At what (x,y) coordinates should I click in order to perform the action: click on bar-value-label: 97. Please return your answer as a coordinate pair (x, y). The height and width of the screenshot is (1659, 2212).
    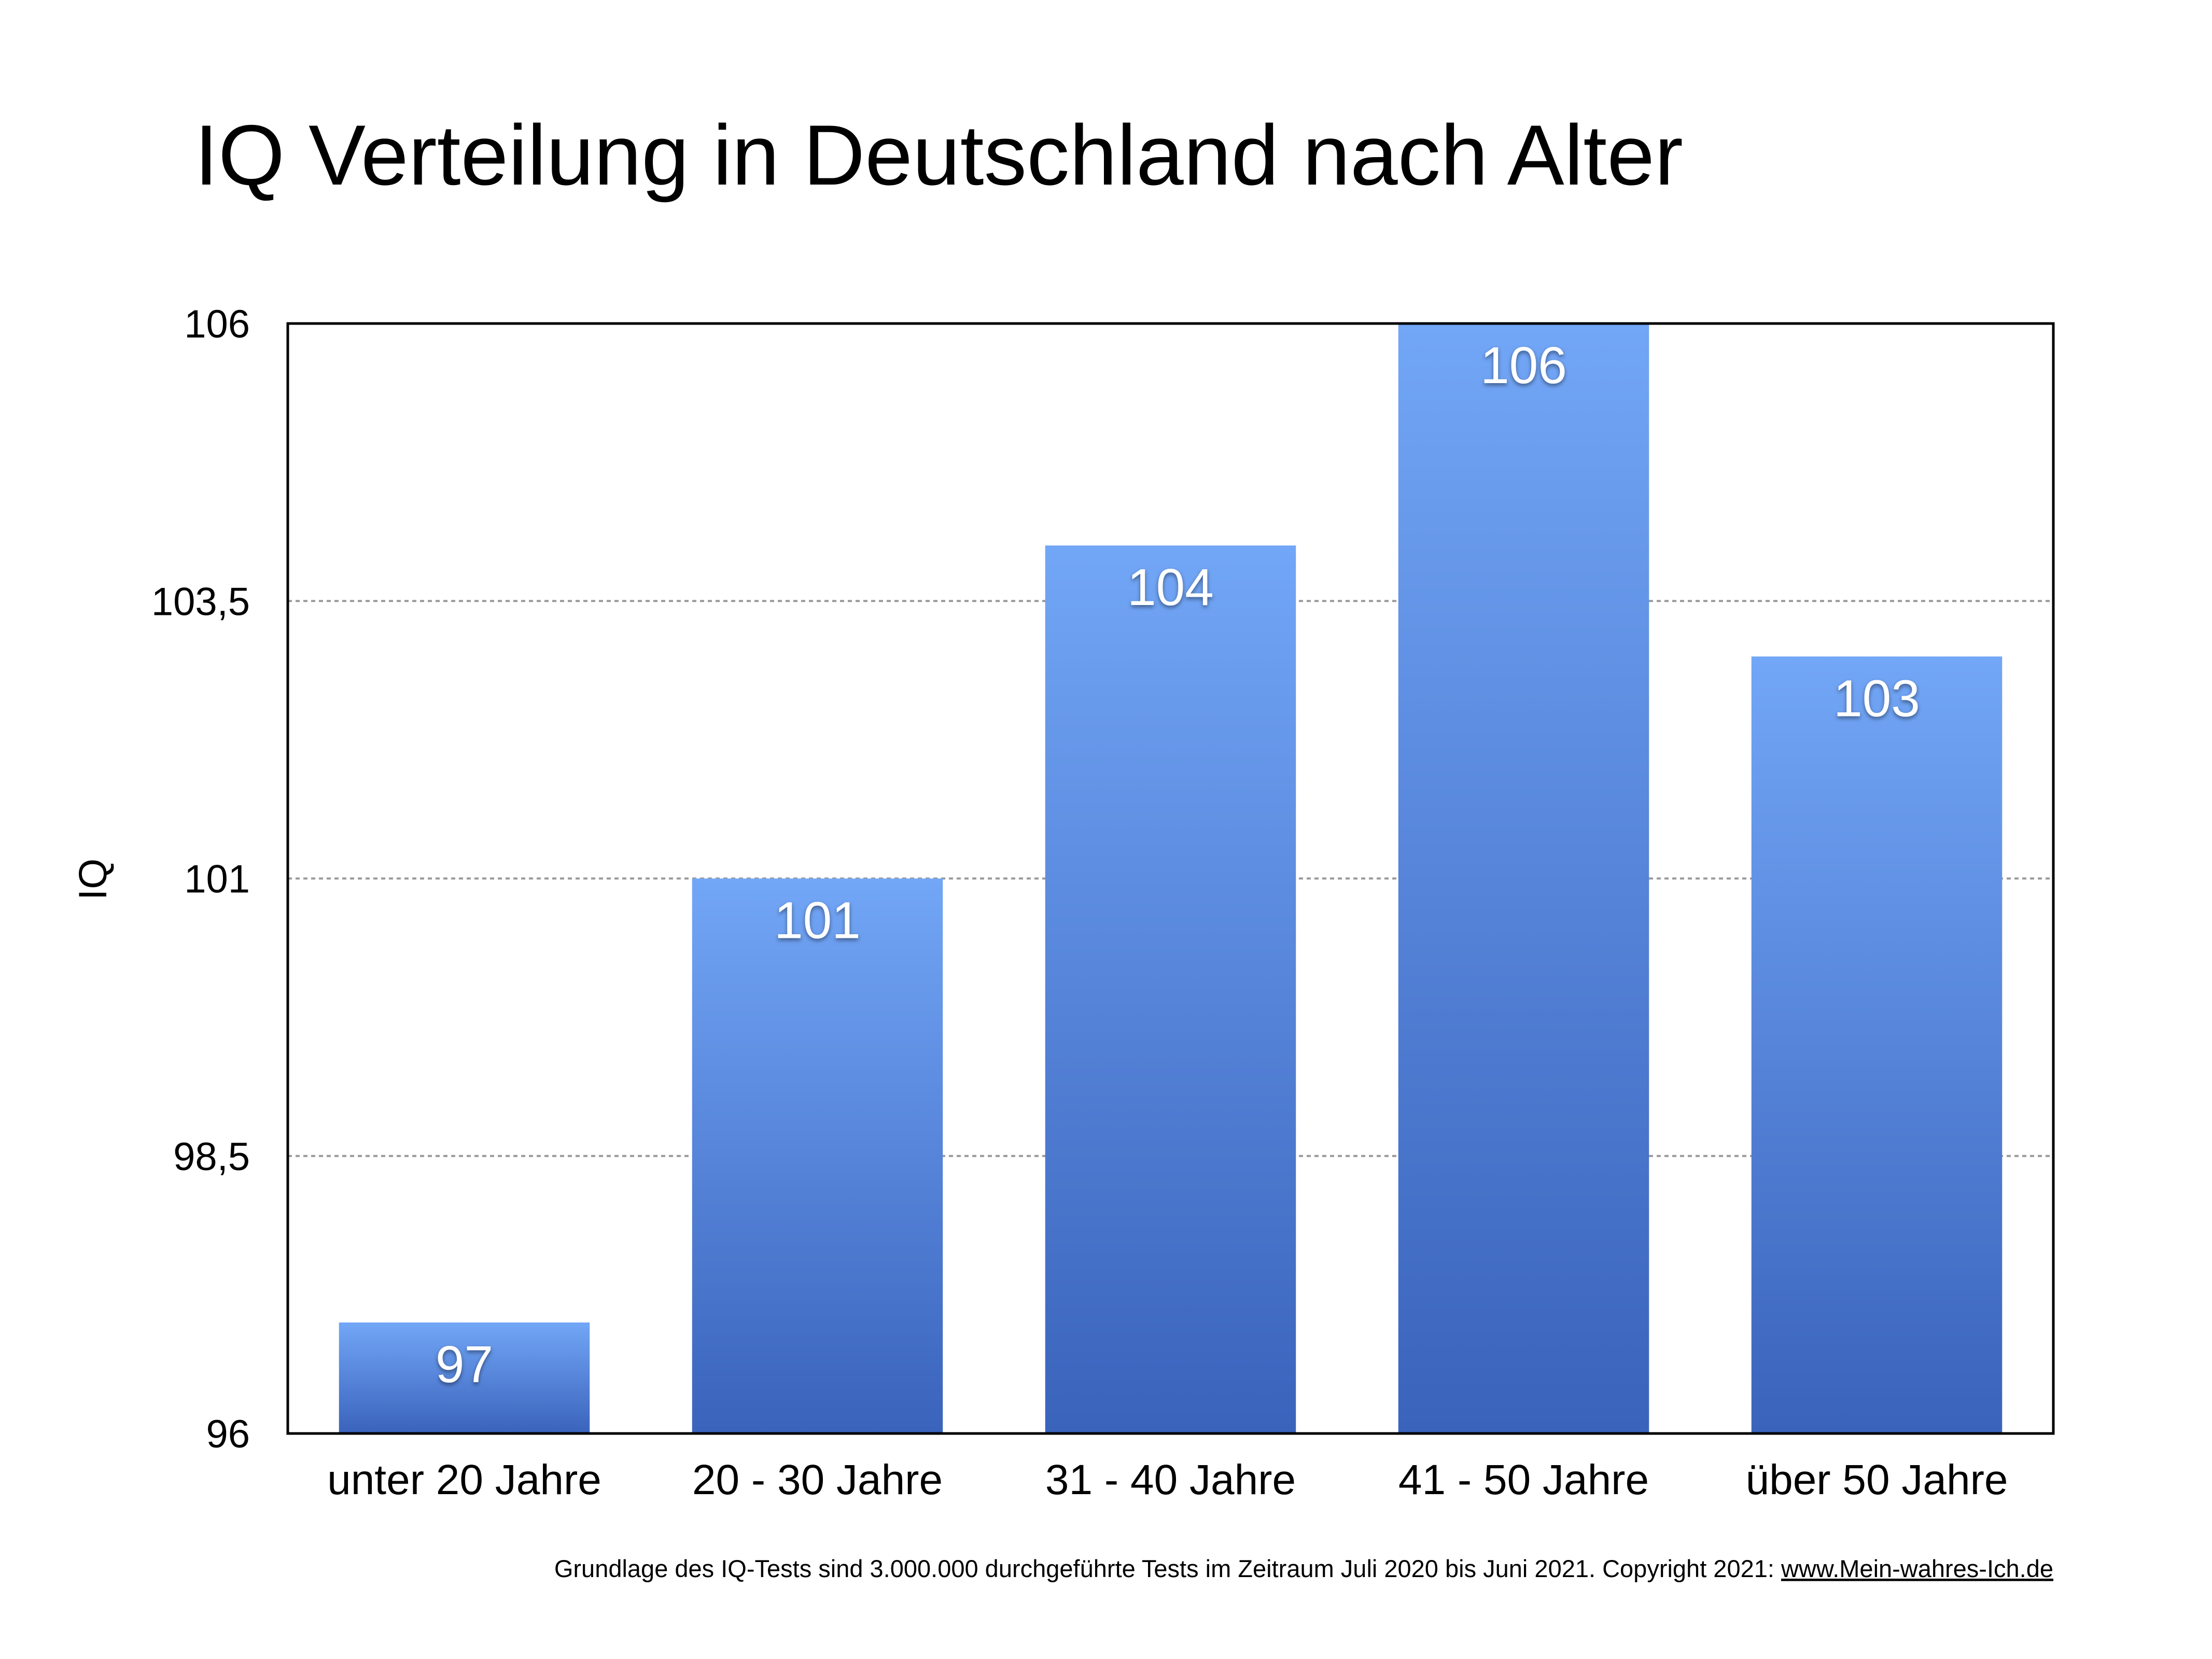
    Looking at the image, I should click on (464, 1365).